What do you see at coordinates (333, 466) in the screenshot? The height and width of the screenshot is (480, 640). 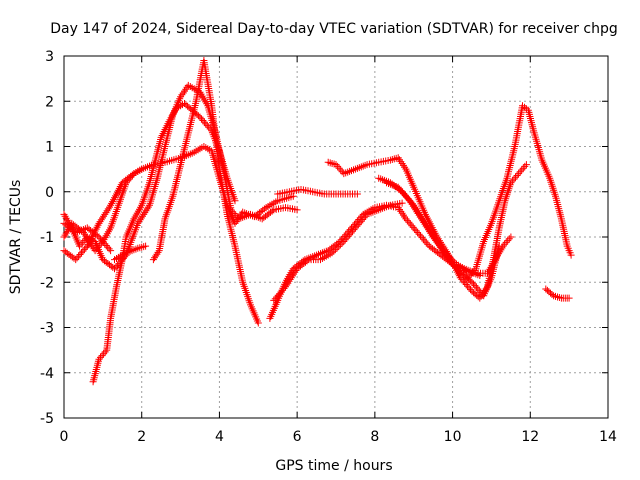 I see `x-axis-label: GPS time / hours` at bounding box center [333, 466].